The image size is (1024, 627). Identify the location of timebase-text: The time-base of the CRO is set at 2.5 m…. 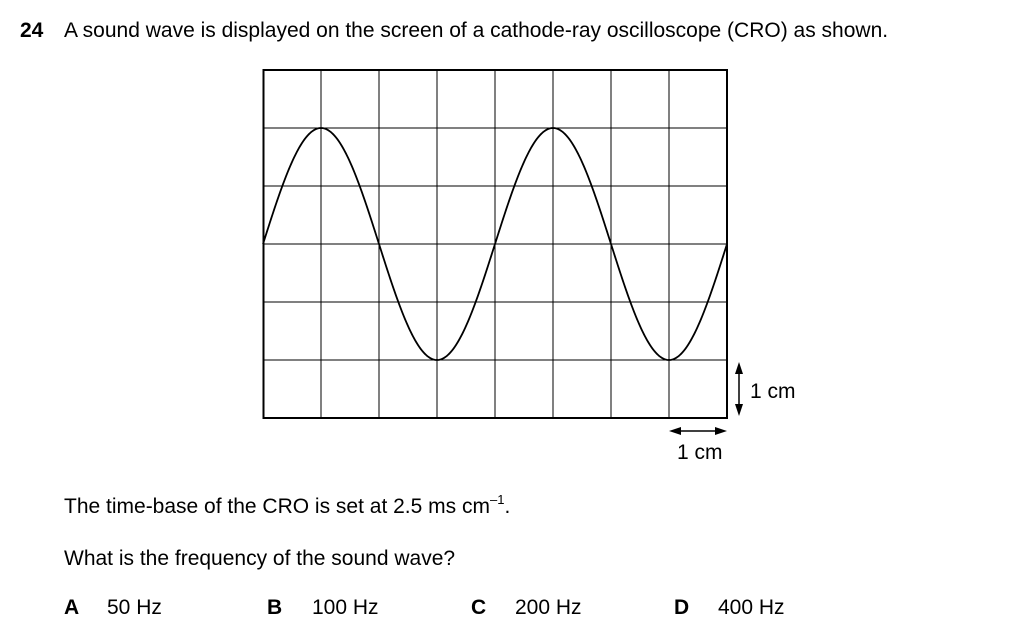
(277, 506).